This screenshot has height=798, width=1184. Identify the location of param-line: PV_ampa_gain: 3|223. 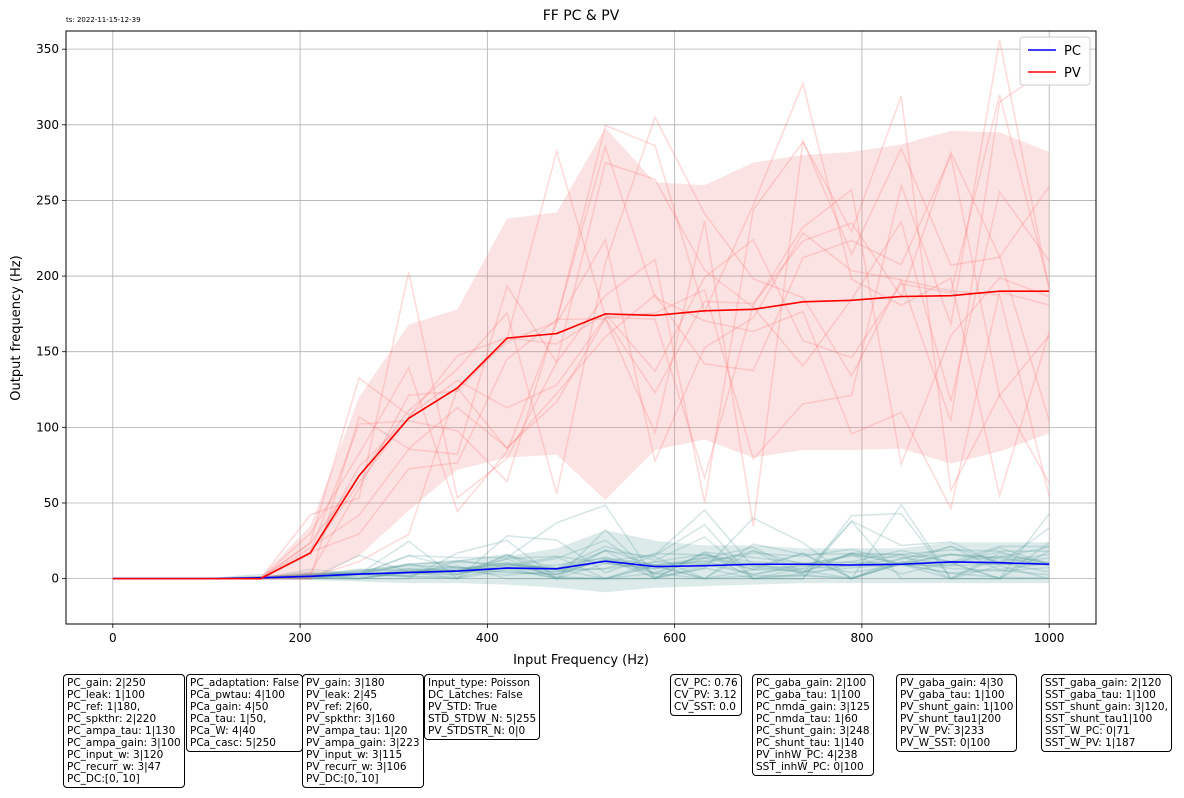
(363, 743).